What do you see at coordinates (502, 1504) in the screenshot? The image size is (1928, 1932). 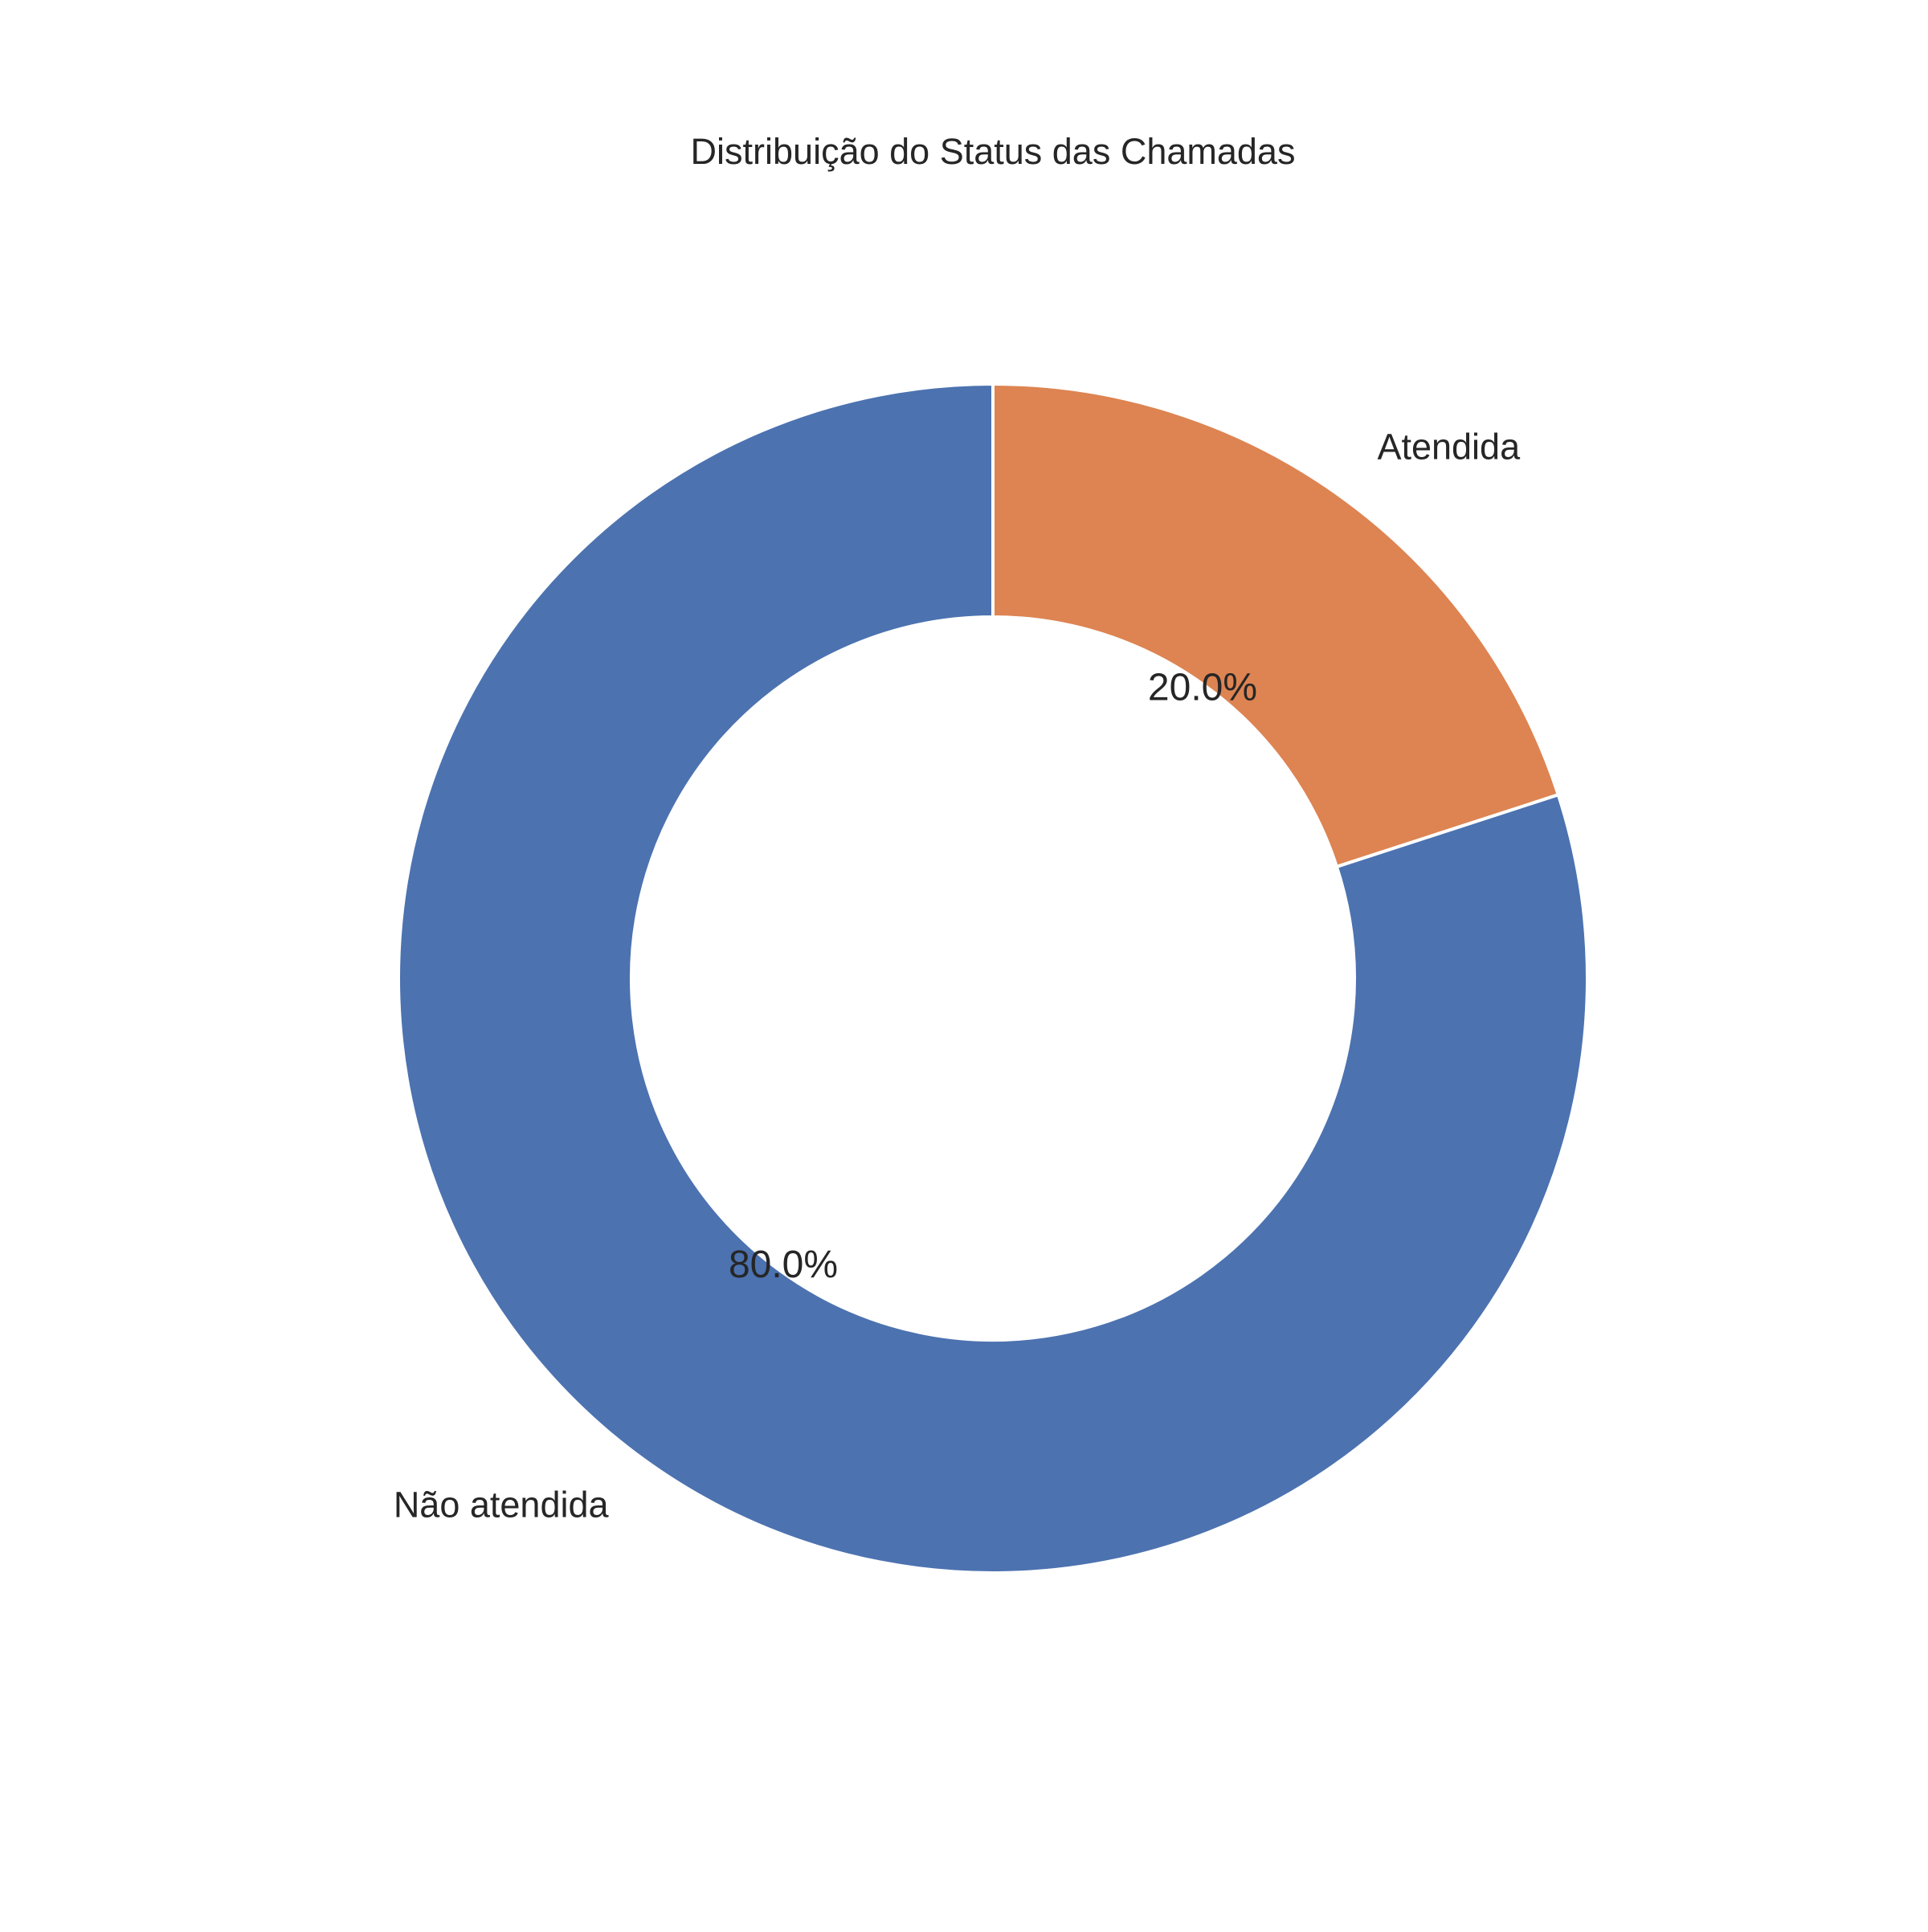 I see `slice-label: Não atendida` at bounding box center [502, 1504].